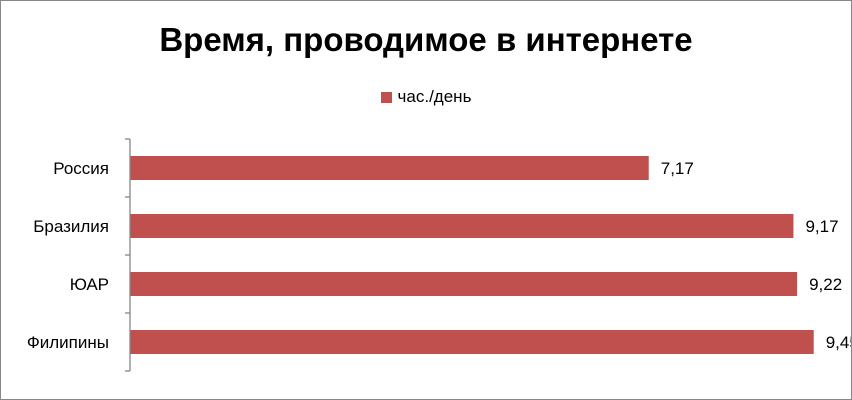 The image size is (852, 400). I want to click on legend: час./день, so click(426, 97).